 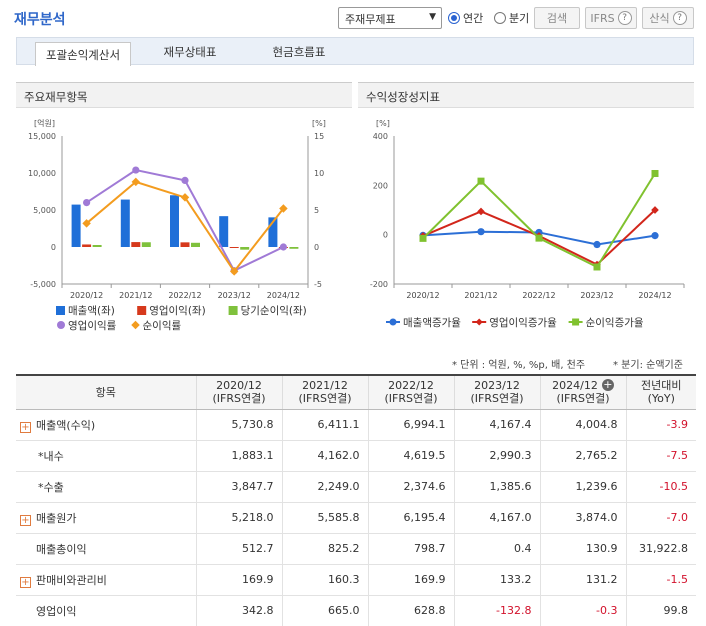 What do you see at coordinates (53, 247) in the screenshot?
I see `tick-label-left: 0` at bounding box center [53, 247].